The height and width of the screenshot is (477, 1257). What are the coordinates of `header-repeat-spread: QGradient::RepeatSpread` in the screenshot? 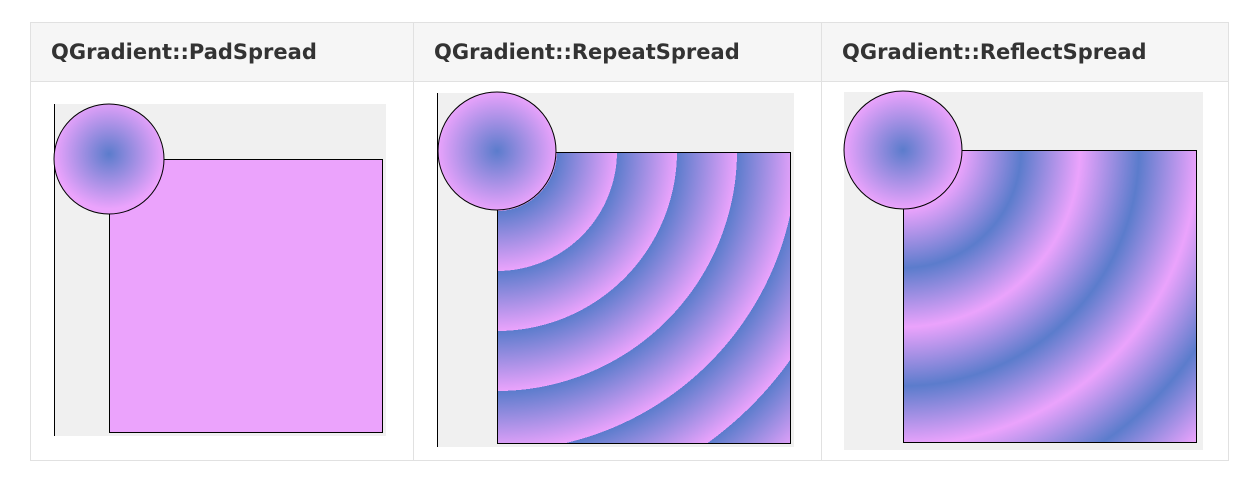 It's located at (587, 52).